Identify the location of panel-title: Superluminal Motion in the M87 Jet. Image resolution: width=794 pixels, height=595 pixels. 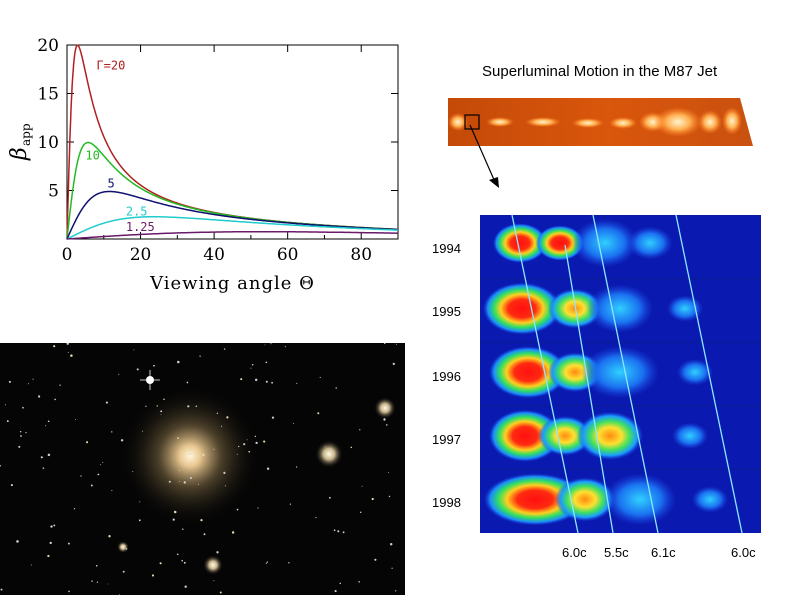
(600, 71).